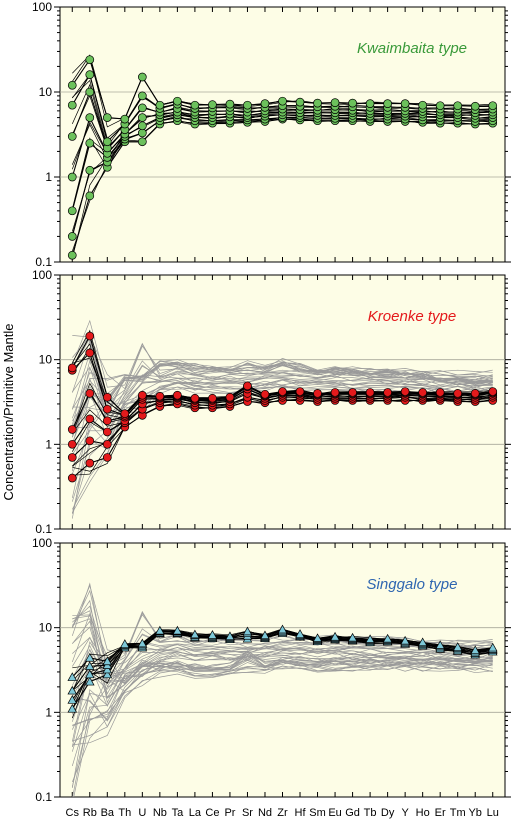 The image size is (511, 821). Describe the element at coordinates (370, 813) in the screenshot. I see `x-tick-label: Tb` at that location.